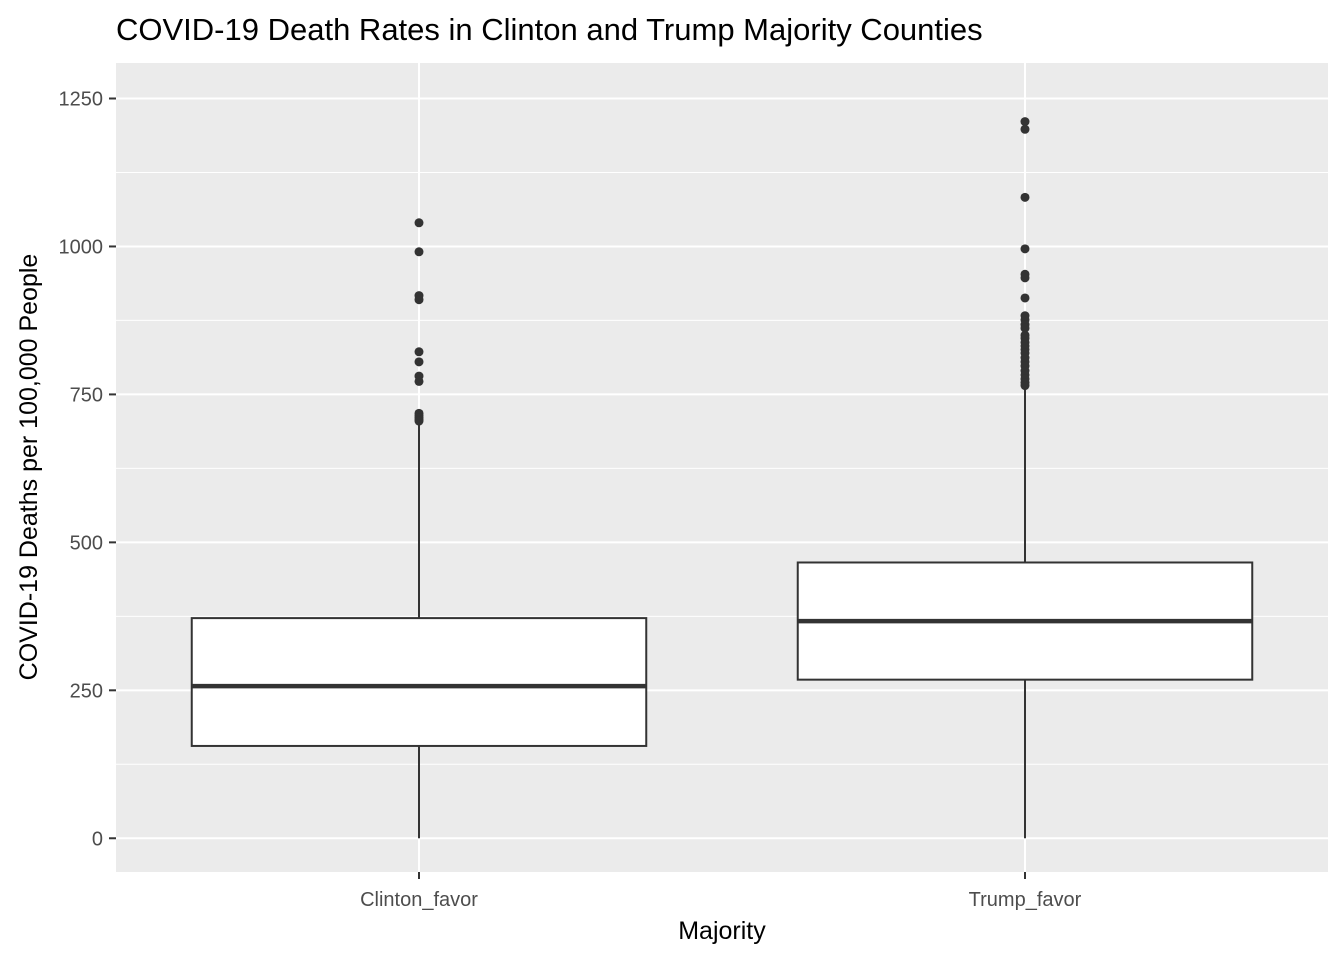  Describe the element at coordinates (86, 395) in the screenshot. I see `y-tick-label: 750` at that location.